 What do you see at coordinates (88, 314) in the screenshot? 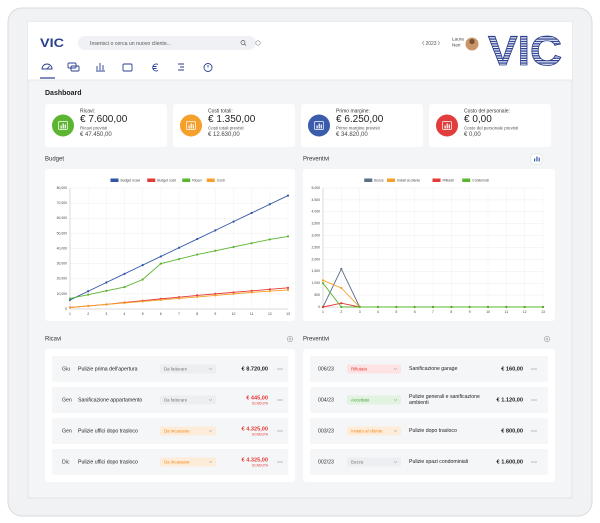
I see `x-tick-label: 2` at bounding box center [88, 314].